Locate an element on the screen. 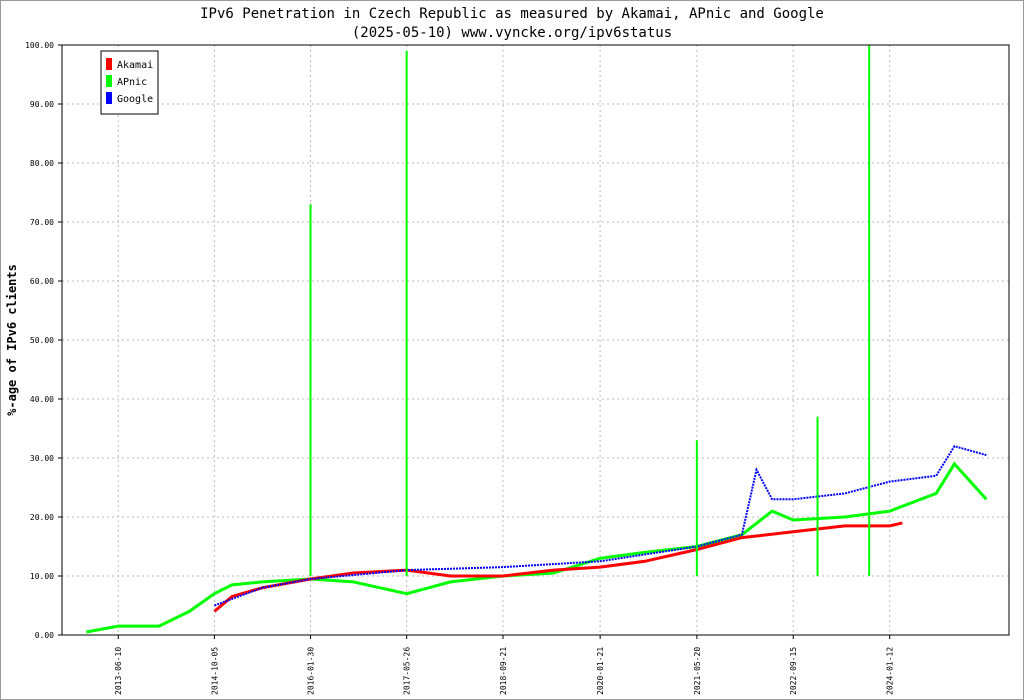 This screenshot has height=700, width=1024. x-tick-label: 2014-10-05 is located at coordinates (214, 671).